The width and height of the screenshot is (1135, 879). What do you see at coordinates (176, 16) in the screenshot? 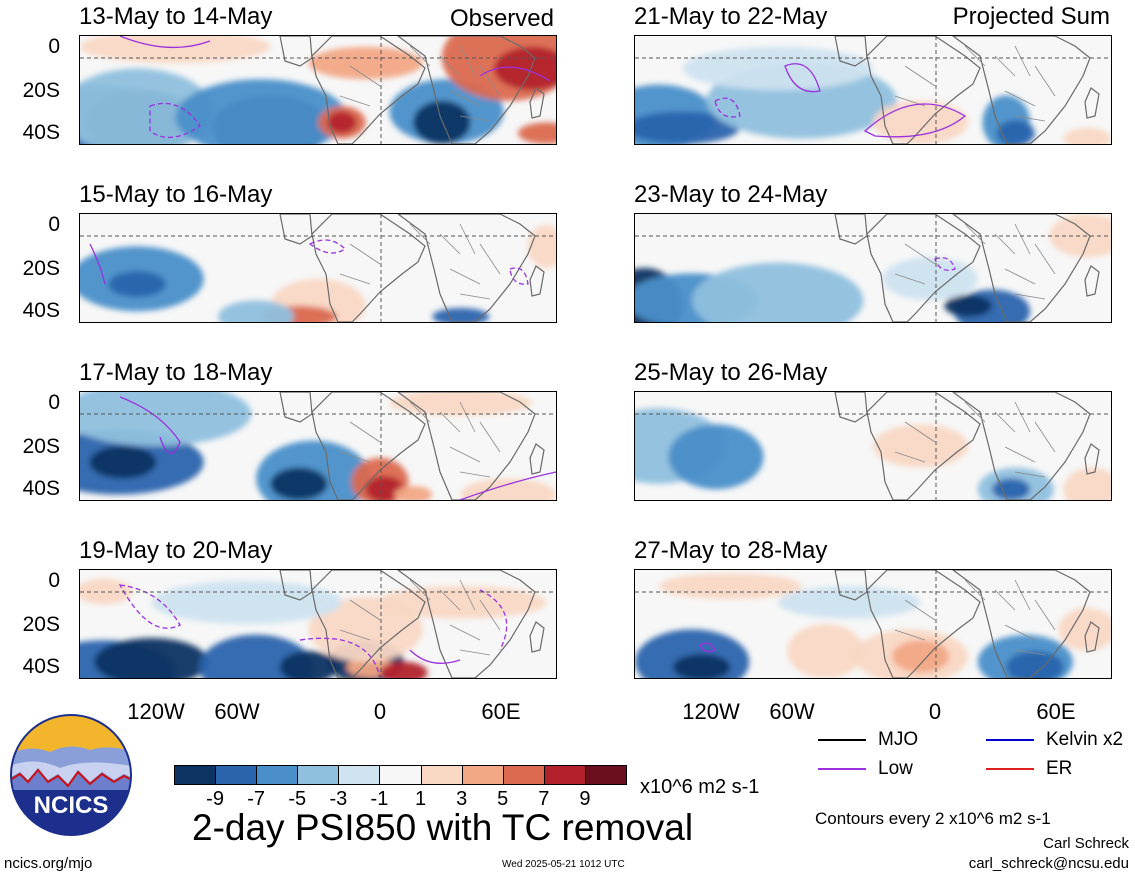
I see `panel-date-label: 13-May to 14-May` at bounding box center [176, 16].